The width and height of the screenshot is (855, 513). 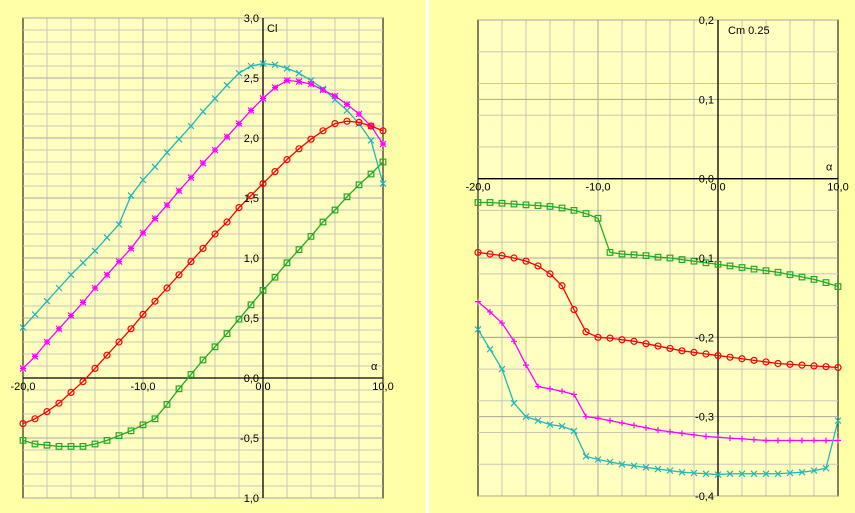 I want to click on x-tick-label: 10,0, so click(x=837, y=188).